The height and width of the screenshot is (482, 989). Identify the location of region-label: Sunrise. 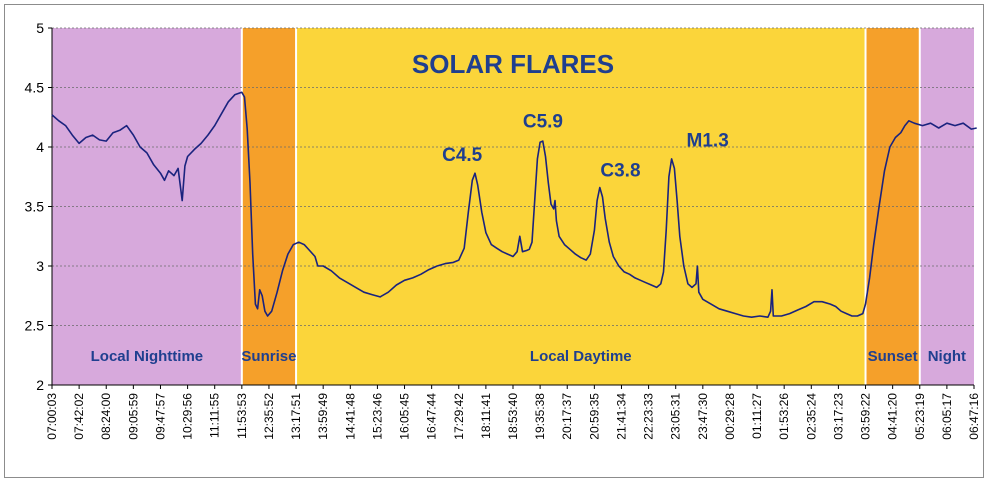
(268, 356).